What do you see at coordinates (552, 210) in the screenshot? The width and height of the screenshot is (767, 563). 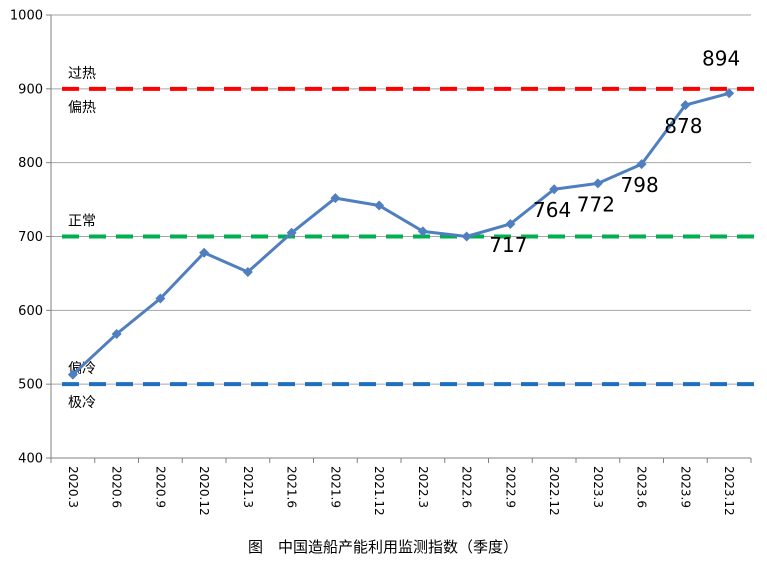 I see `data-label: 764` at bounding box center [552, 210].